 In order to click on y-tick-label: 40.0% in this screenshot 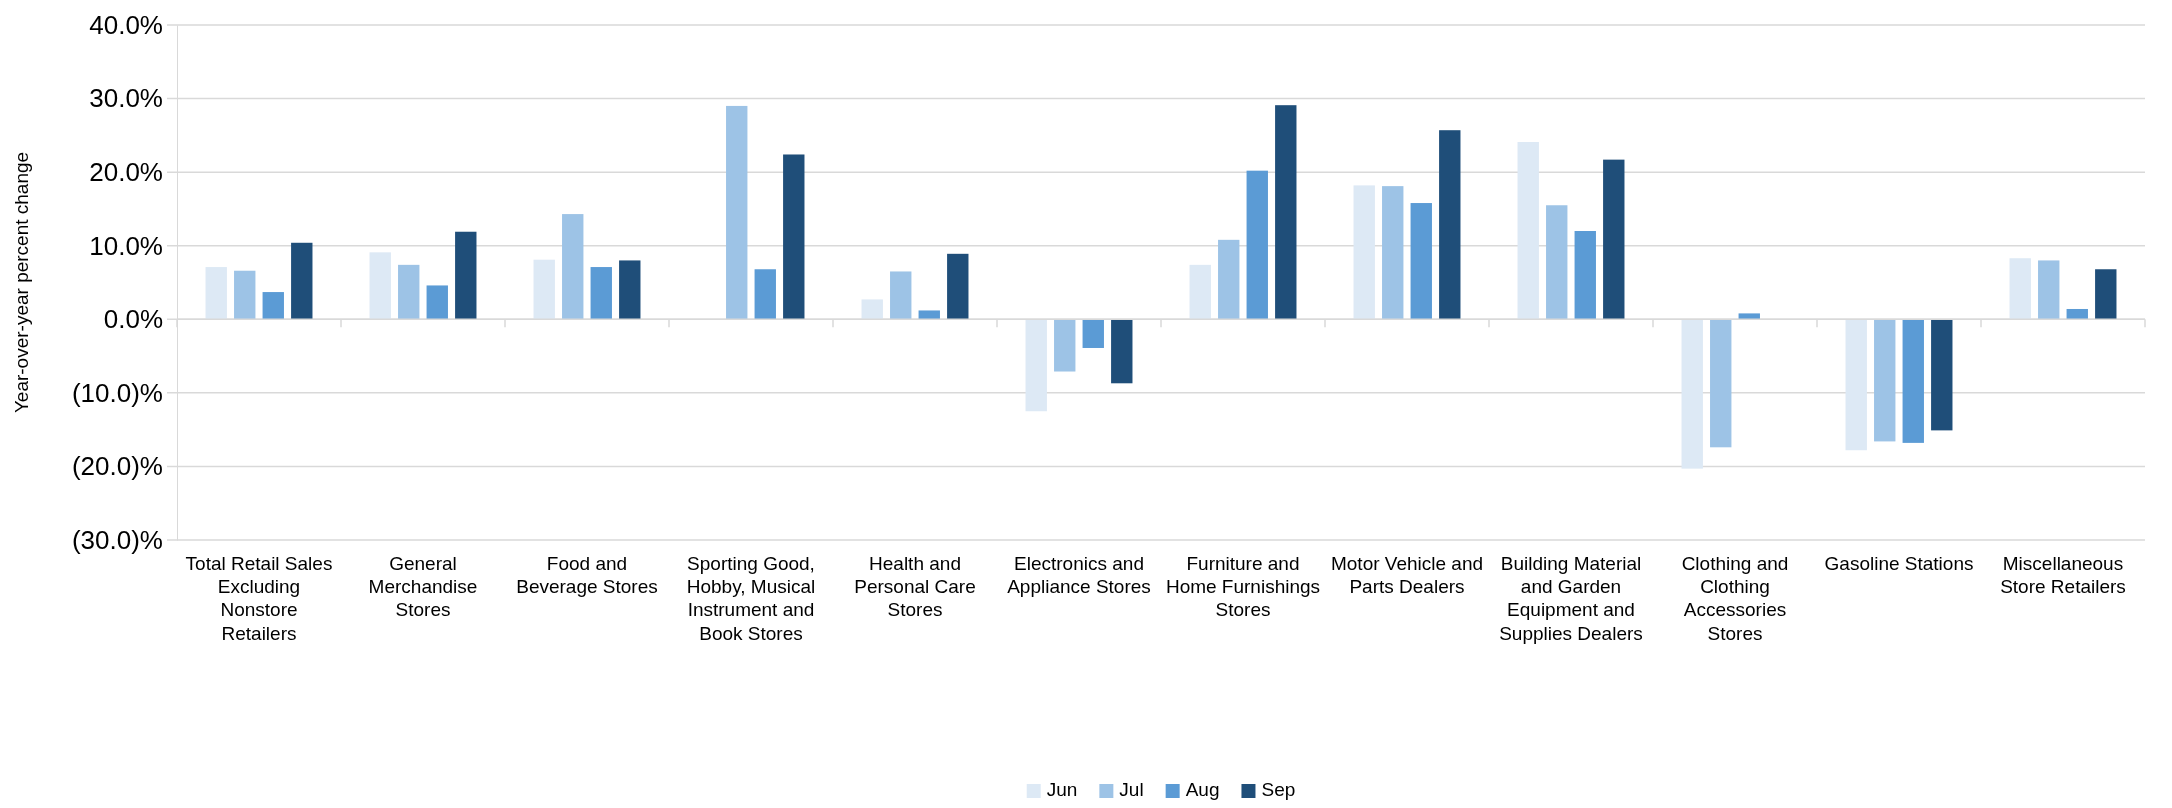, I will do `click(126, 24)`.